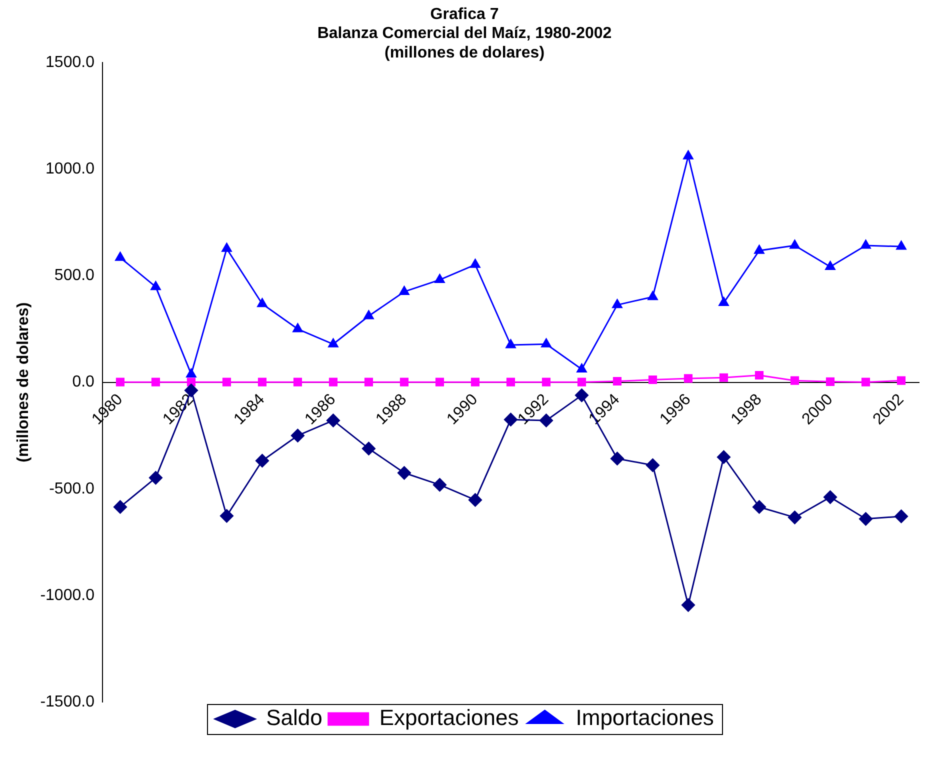 Image resolution: width=929 pixels, height=780 pixels. I want to click on y-tick-label: 1500.0, so click(70, 63).